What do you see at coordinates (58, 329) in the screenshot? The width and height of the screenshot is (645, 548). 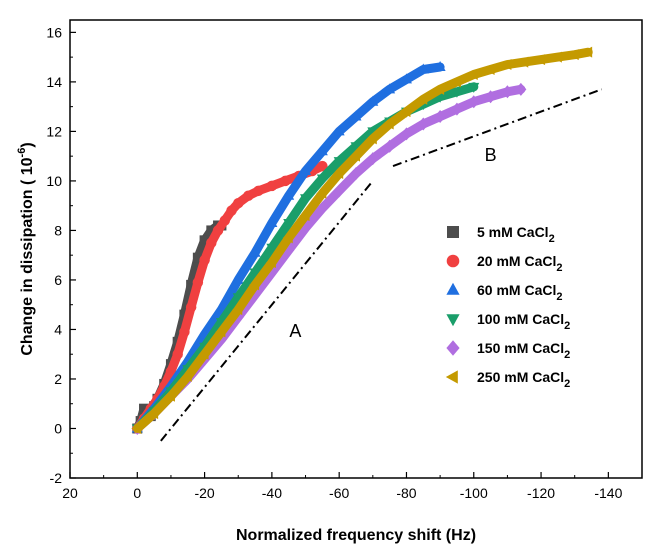 I see `y-tick-label: 4` at bounding box center [58, 329].